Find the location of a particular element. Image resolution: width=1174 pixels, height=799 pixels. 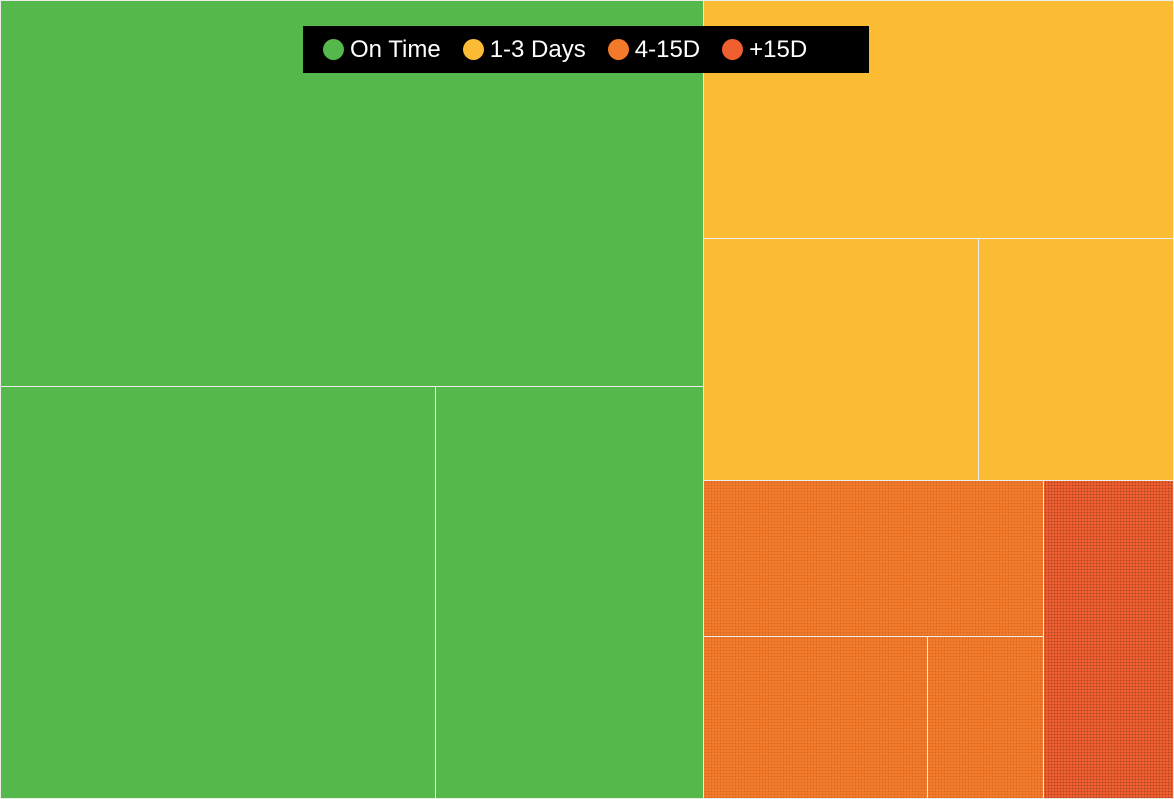

legend-item-1-3-days: 1-3 Days is located at coordinates (524, 49).